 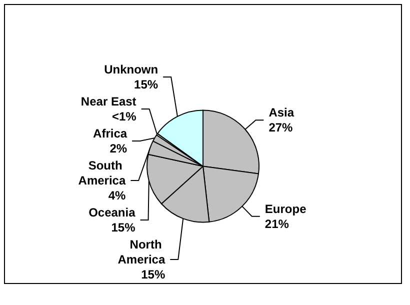 I want to click on slice-label: Europe, so click(x=285, y=209).